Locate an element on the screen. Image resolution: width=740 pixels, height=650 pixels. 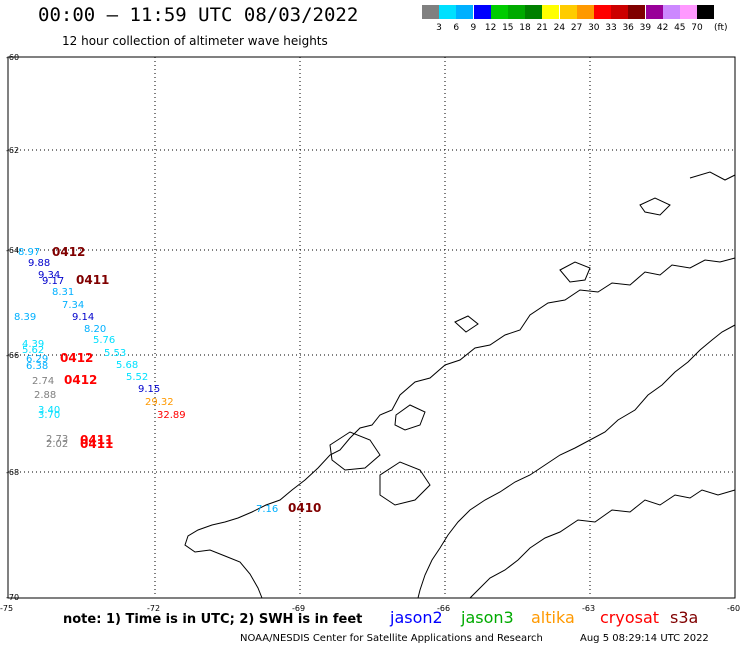
latitude-tick-label: -60 is located at coordinates (12, 57).